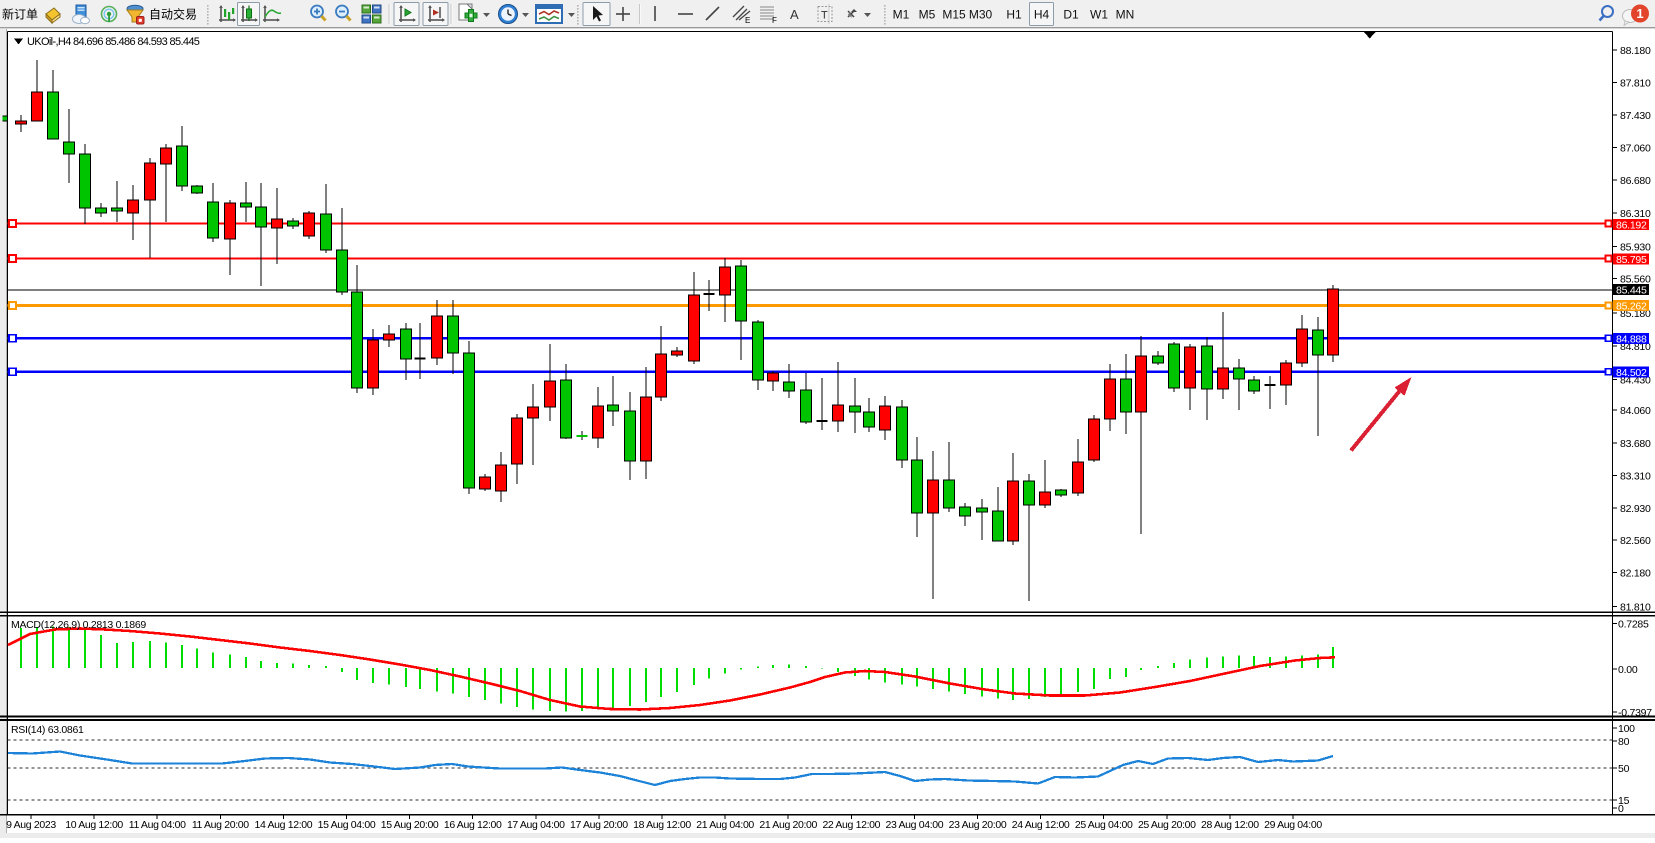  Describe the element at coordinates (725, 825) in the screenshot. I see `svg-text: 21 Aug 04:00` at that location.